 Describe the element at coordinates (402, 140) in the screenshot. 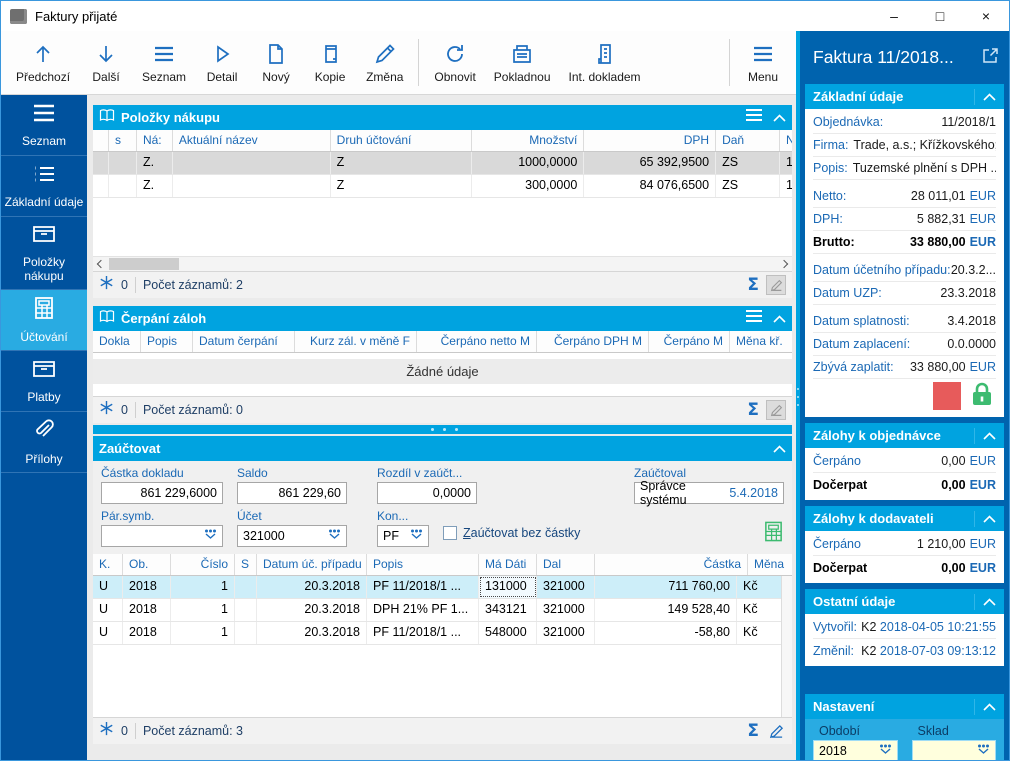

I see `column-header: Druh účtování` at that location.